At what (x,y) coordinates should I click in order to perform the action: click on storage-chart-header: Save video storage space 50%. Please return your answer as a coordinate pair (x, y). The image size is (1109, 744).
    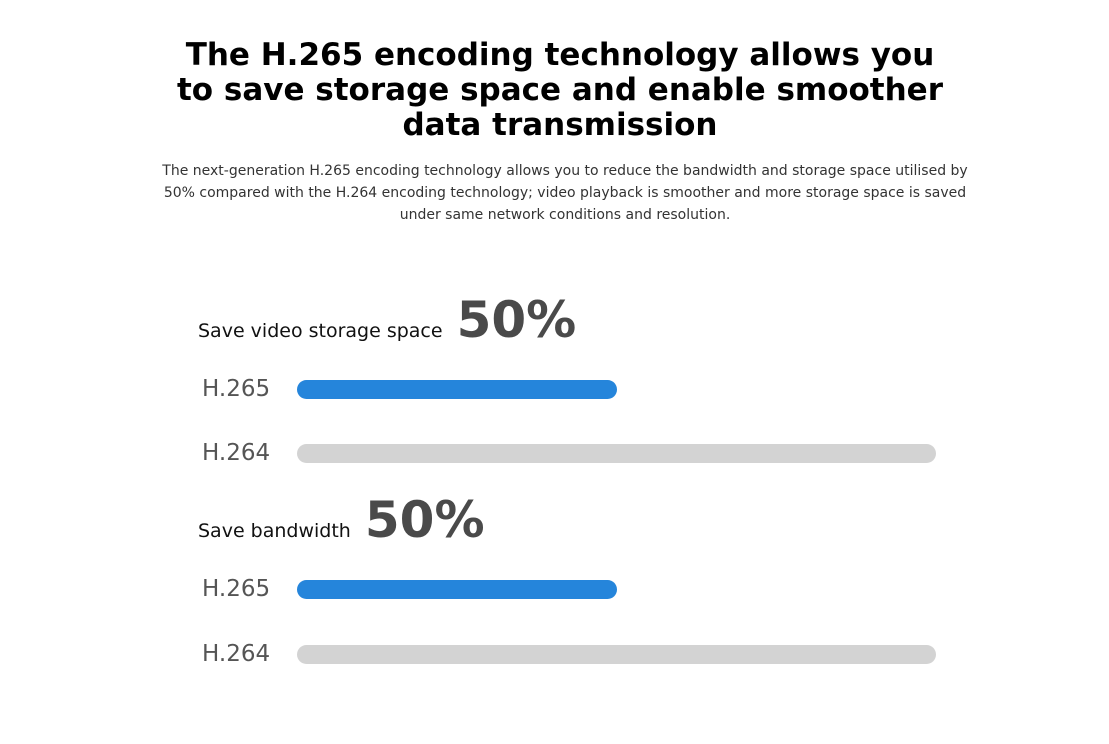
    Looking at the image, I should click on (387, 320).